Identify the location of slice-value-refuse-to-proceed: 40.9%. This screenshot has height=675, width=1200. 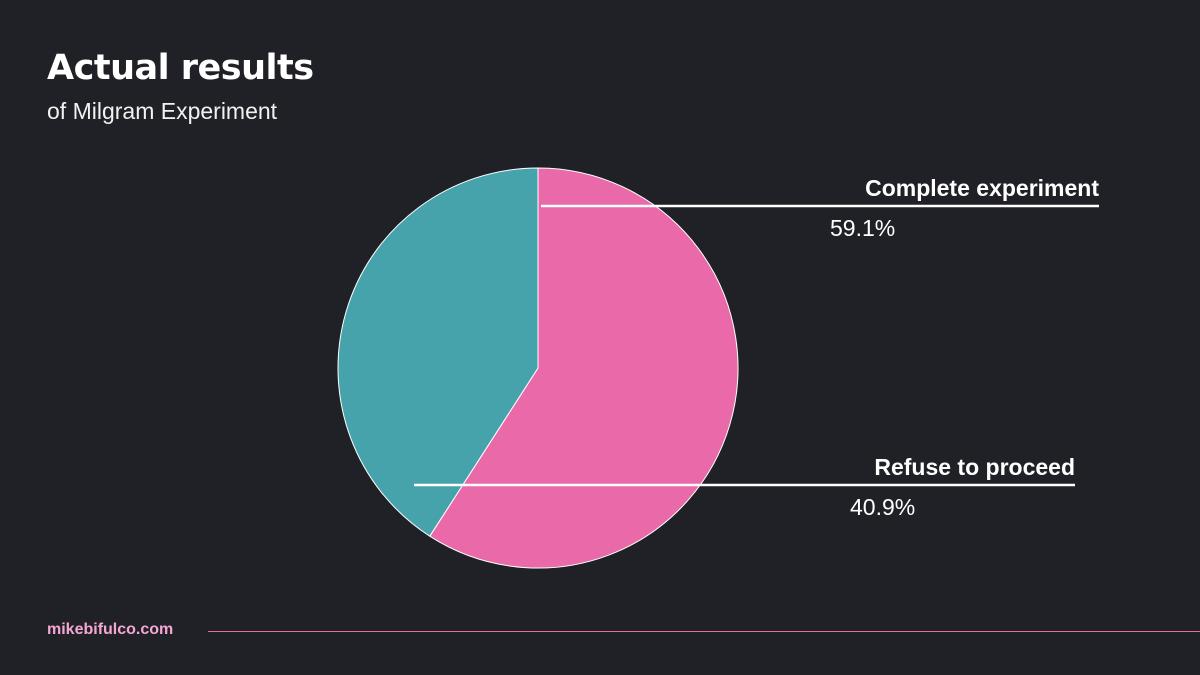
(882, 507).